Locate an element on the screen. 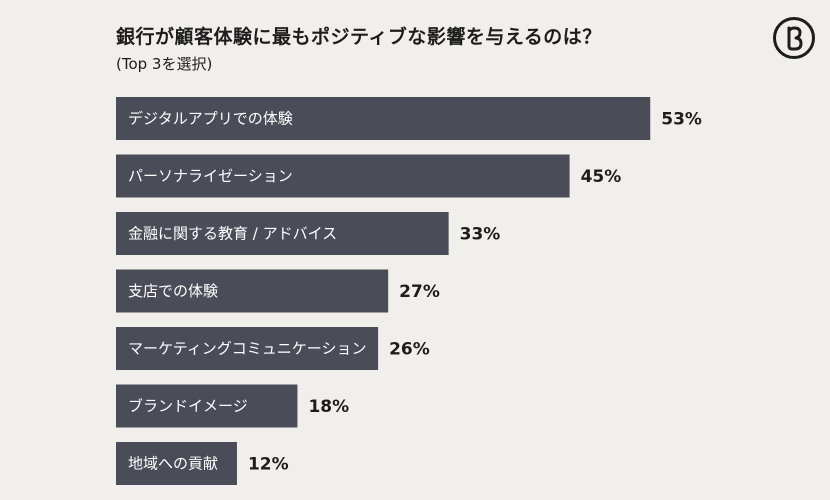  bar-value-label: 27% is located at coordinates (419, 292).